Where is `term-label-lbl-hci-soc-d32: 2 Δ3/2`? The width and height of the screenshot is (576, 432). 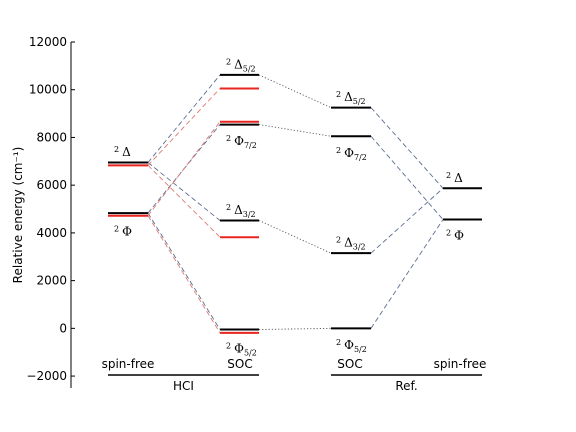 term-label-lbl-hci-soc-d32: 2 Δ3/2 is located at coordinates (241, 211).